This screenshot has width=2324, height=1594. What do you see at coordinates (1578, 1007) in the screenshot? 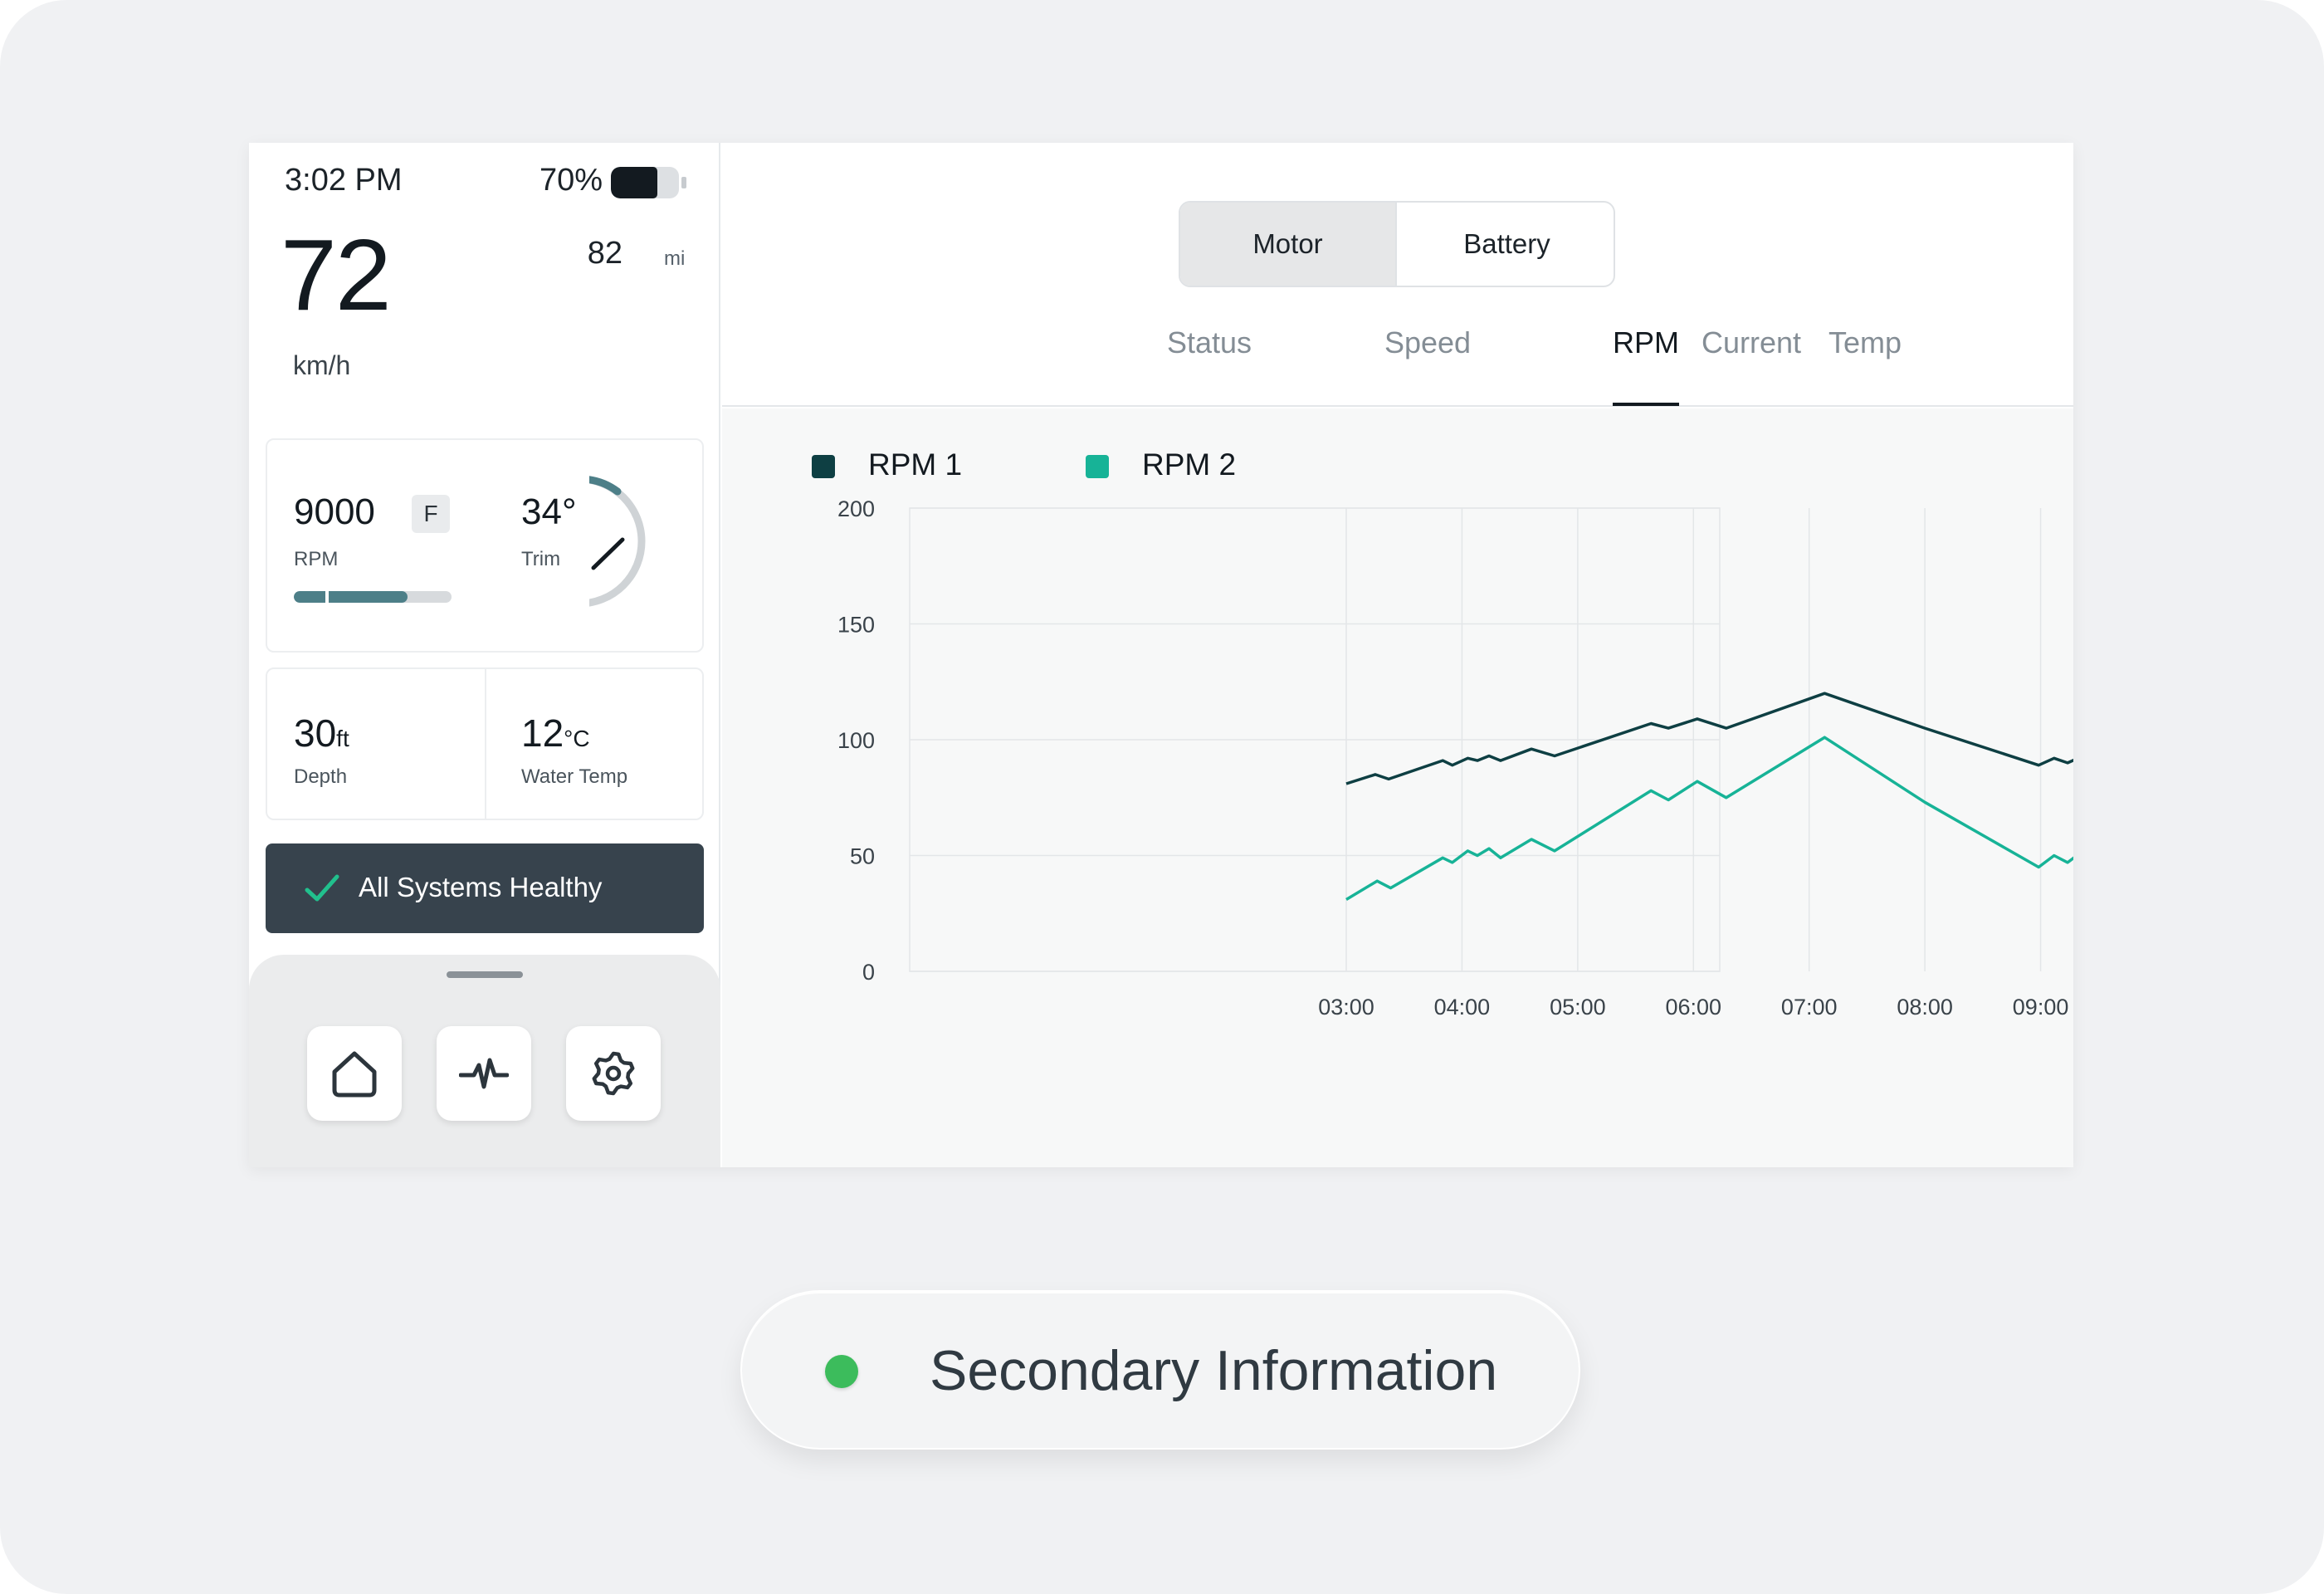
I see `x-tick-label: 05:00` at bounding box center [1578, 1007].